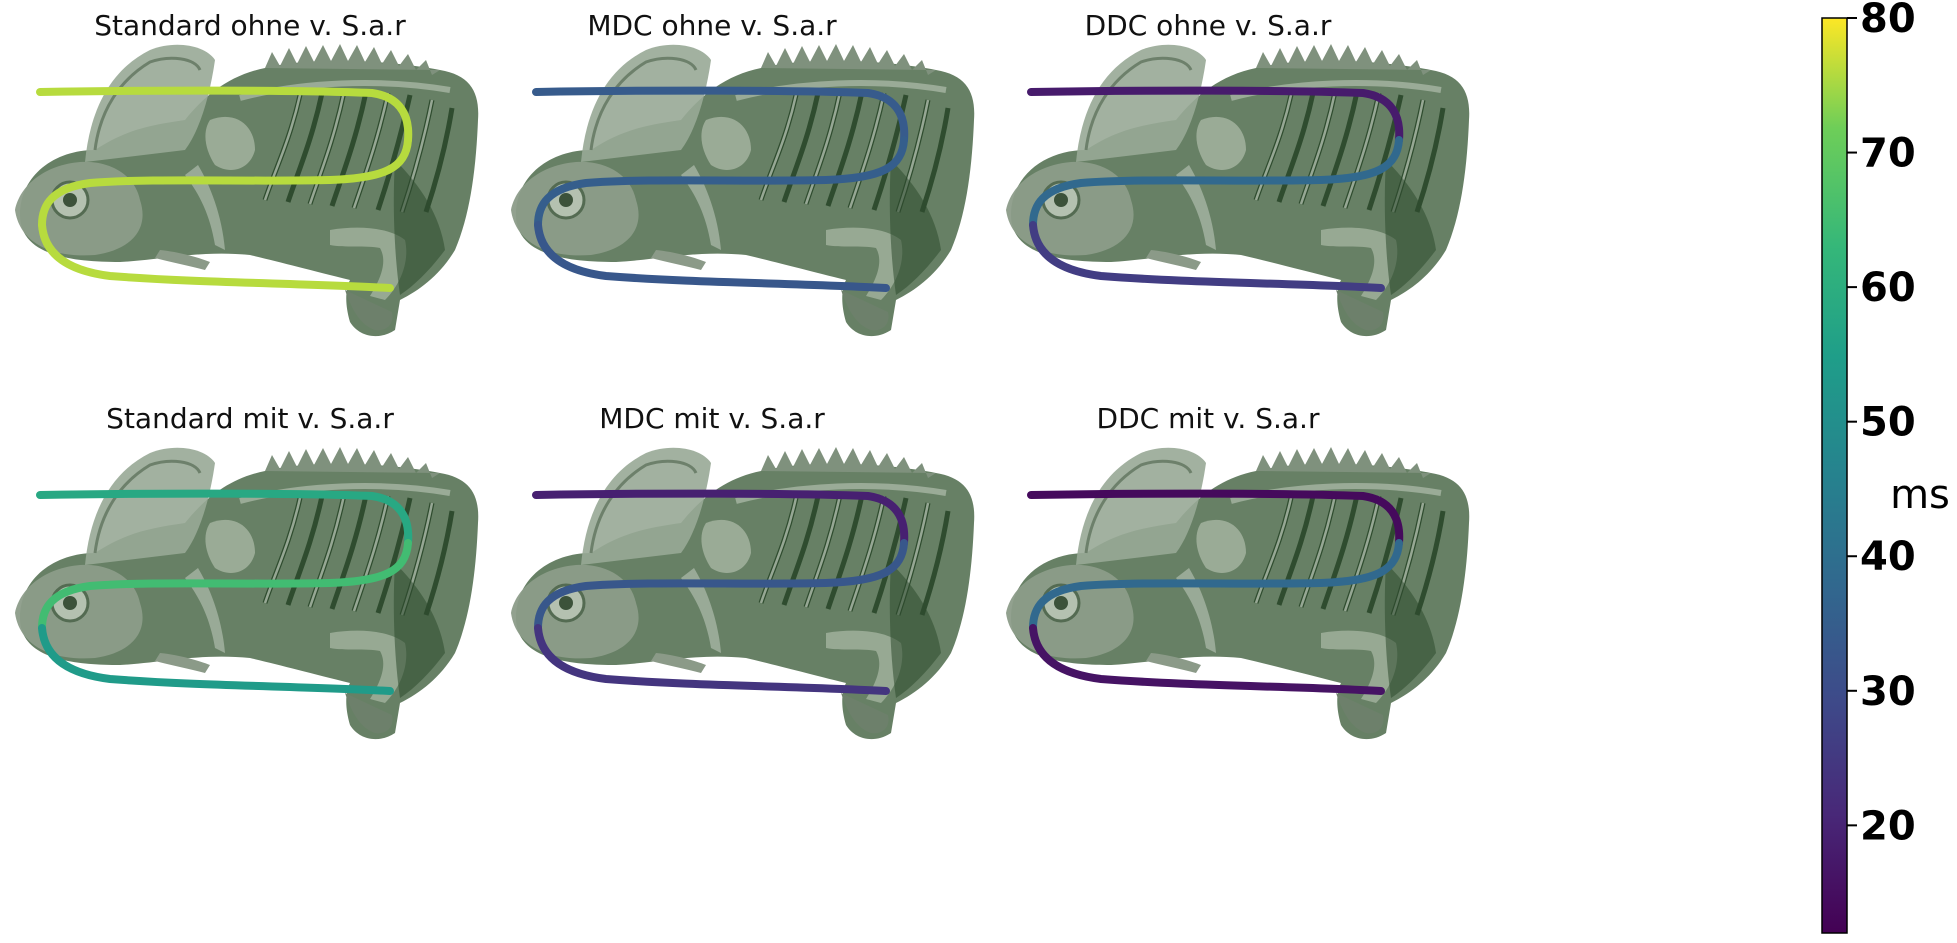 The width and height of the screenshot is (1957, 943). Describe the element at coordinates (1888, 692) in the screenshot. I see `colorbar-tick-label: 30` at that location.